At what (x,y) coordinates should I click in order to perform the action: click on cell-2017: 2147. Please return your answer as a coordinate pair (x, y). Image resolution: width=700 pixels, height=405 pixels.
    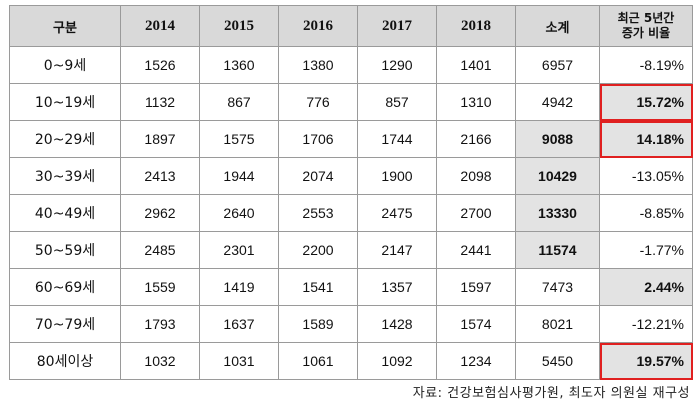
    Looking at the image, I should click on (397, 250).